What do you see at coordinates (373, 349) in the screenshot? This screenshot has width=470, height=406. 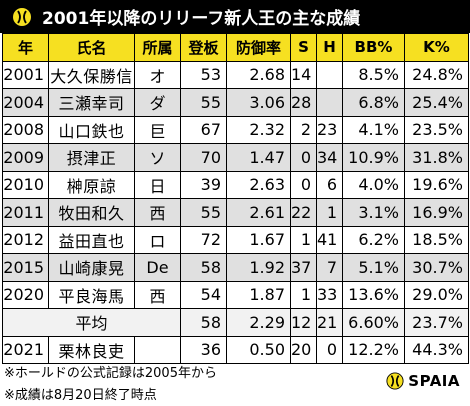 I see `cell-bb-pct: 12.2%` at bounding box center [373, 349].